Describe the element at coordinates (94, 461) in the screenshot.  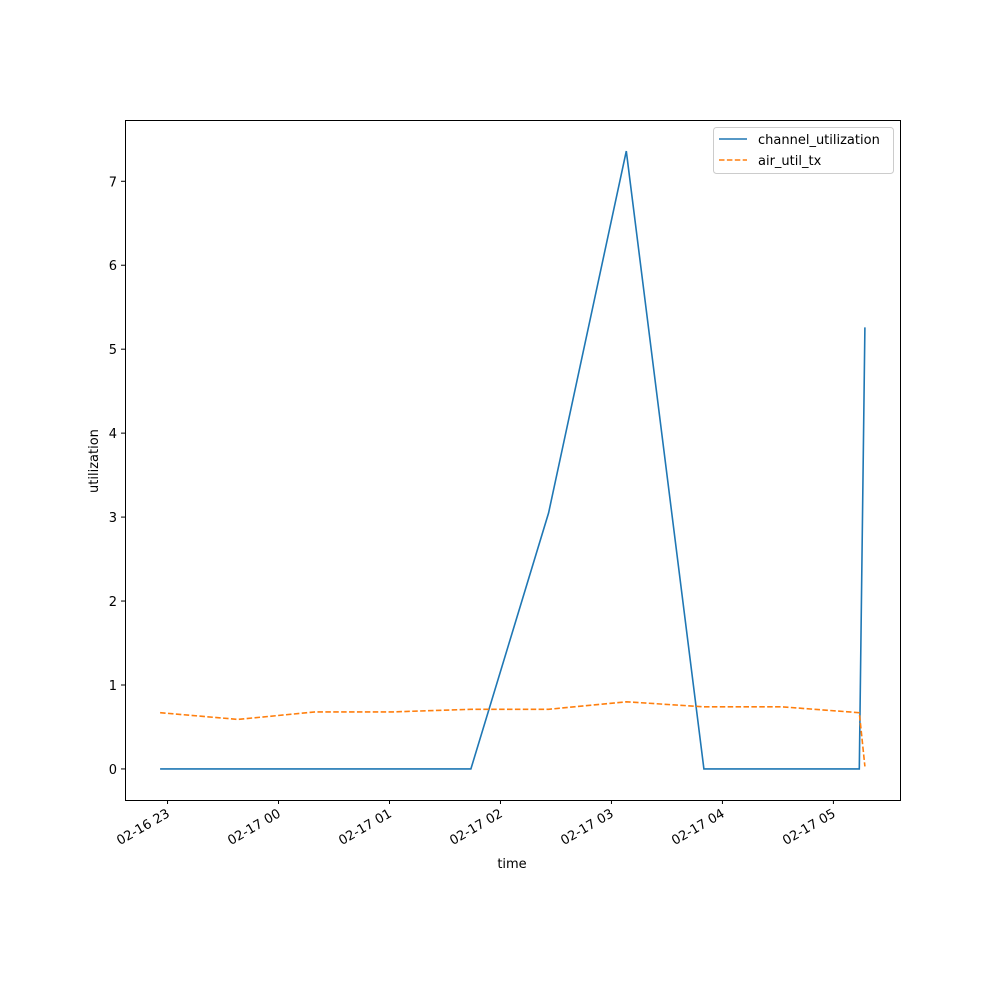
I see `y-axis-label: utilization` at that location.